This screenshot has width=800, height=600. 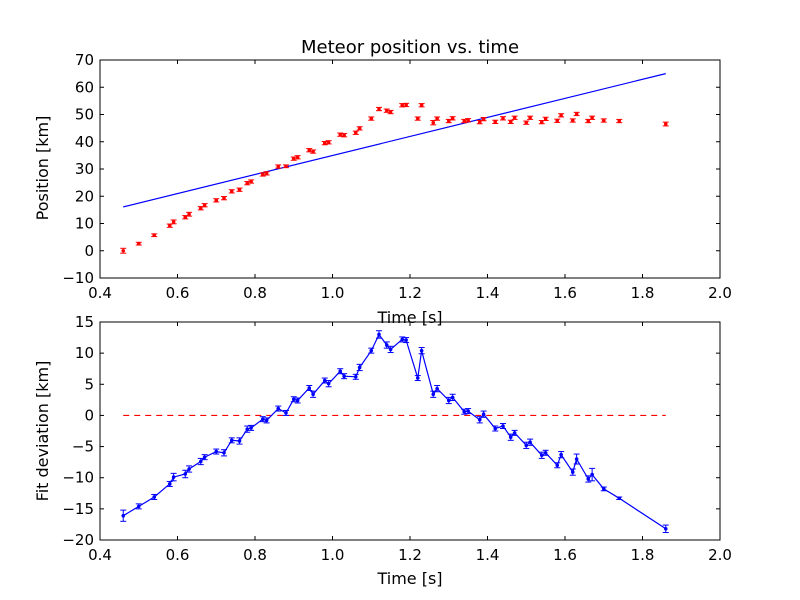 I want to click on y-axis-label: Position [km], so click(x=42, y=168).